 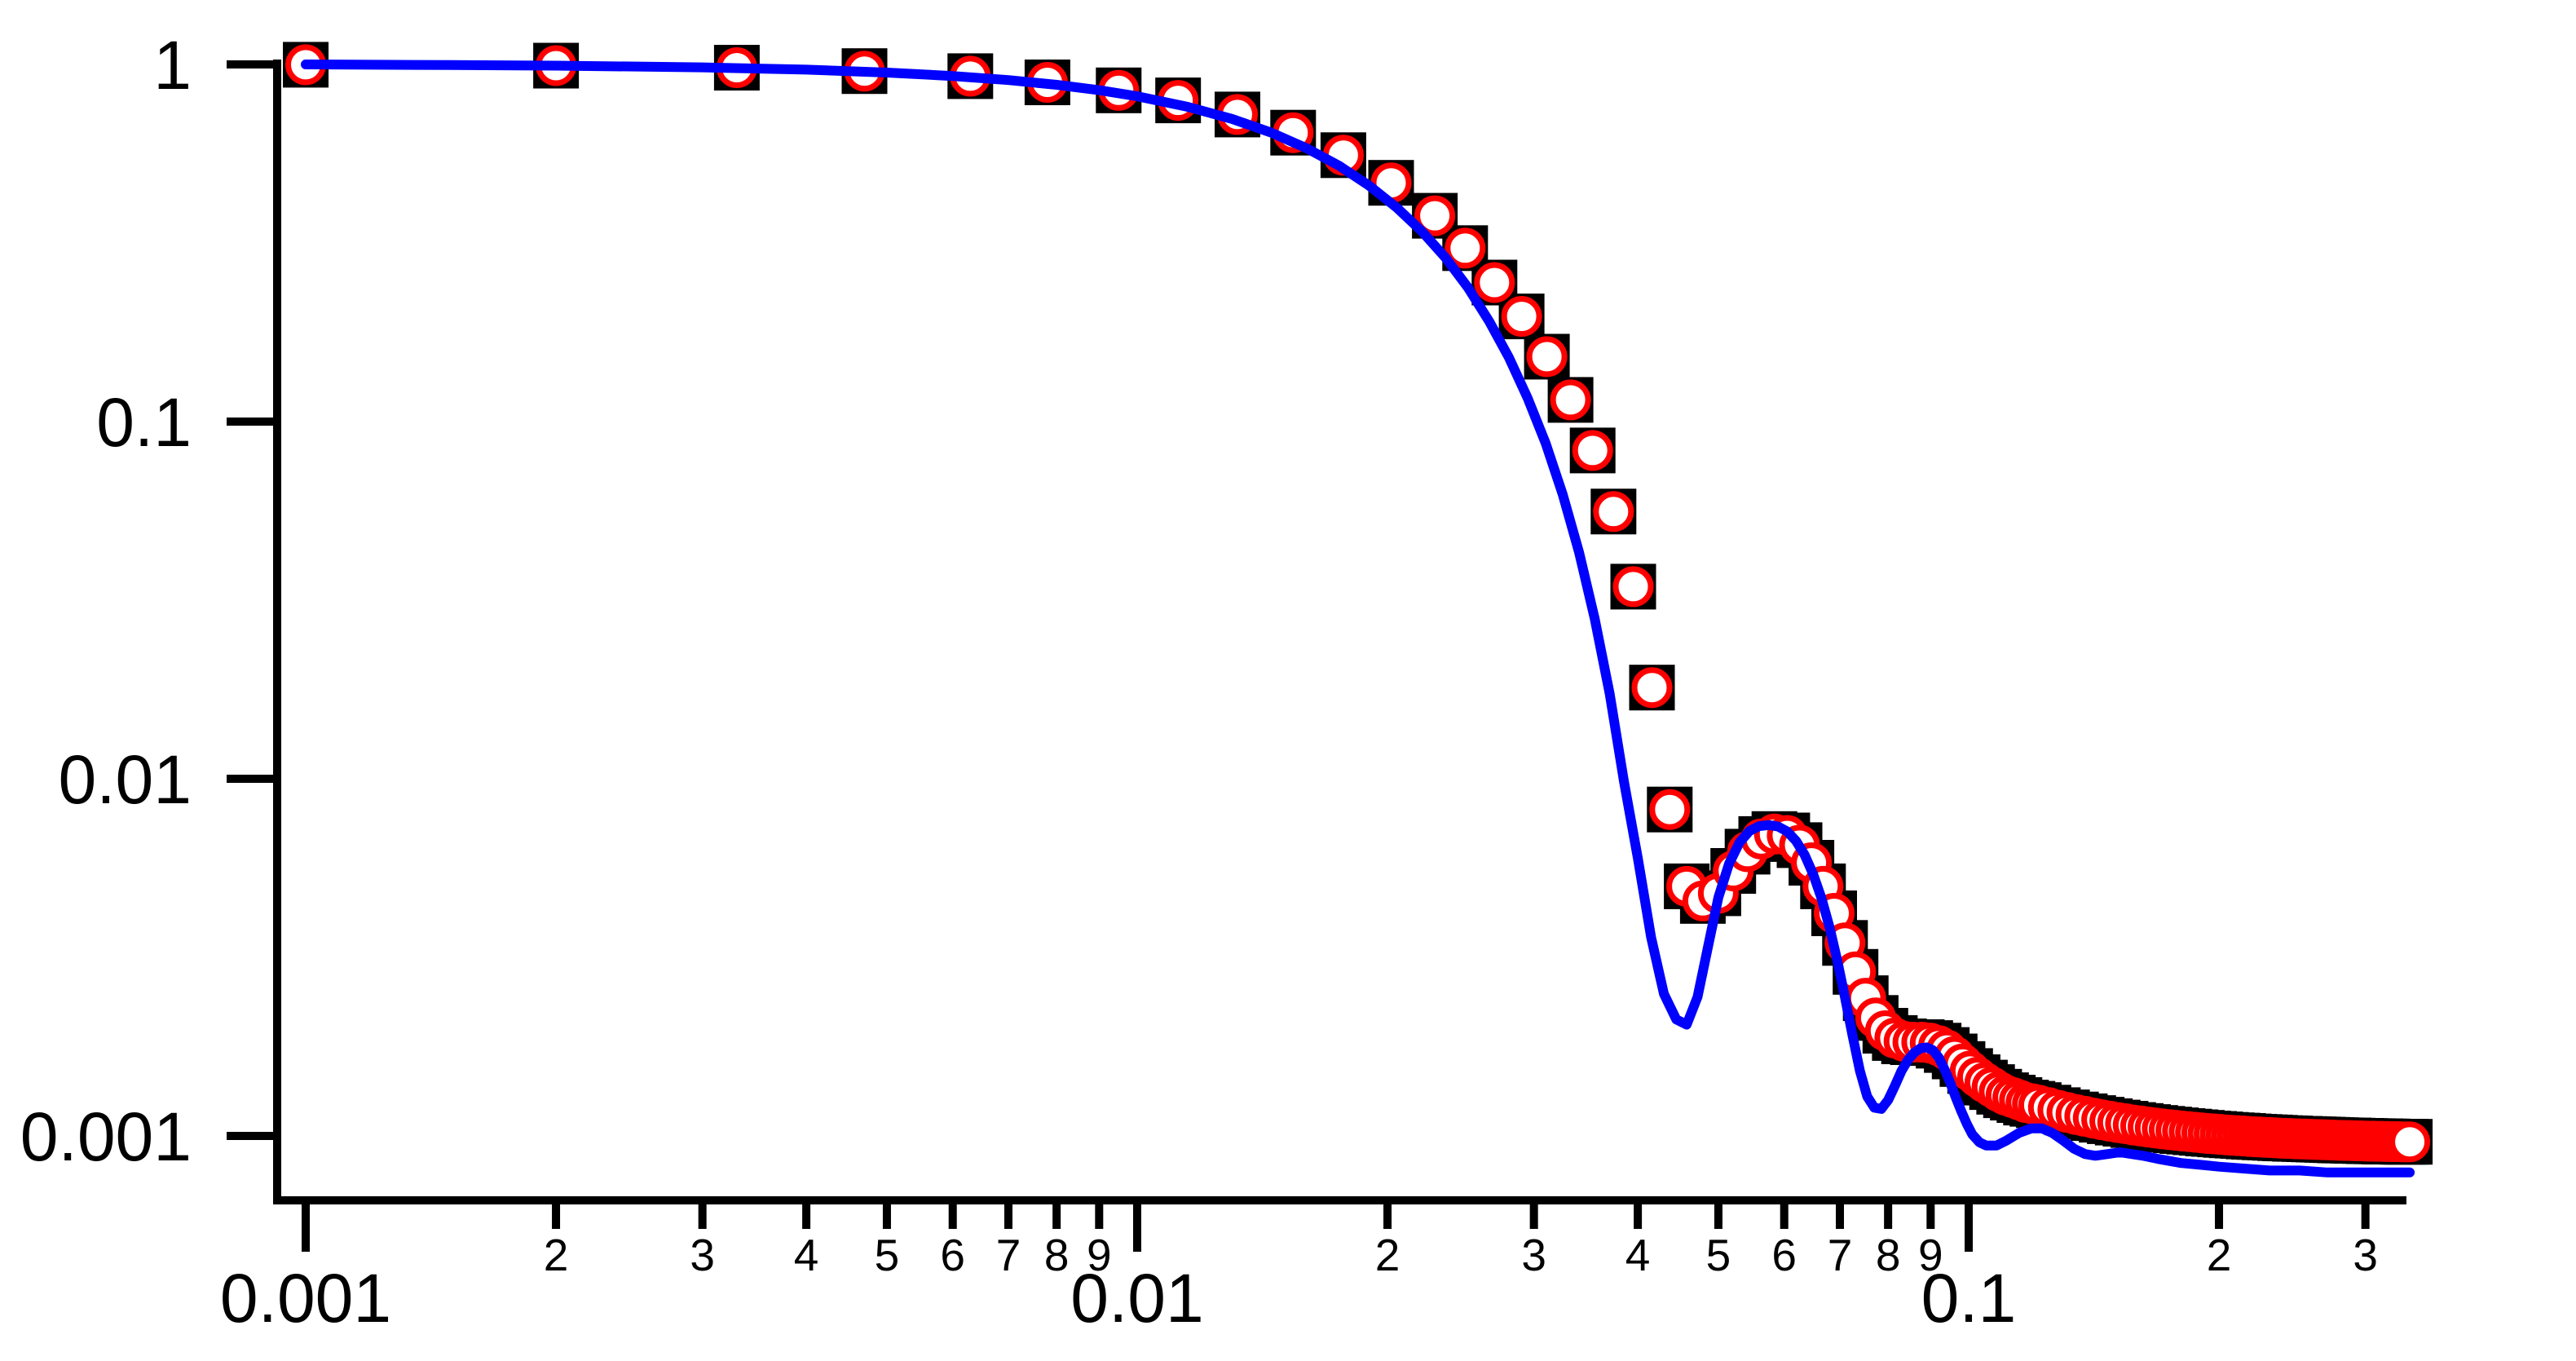 I want to click on y-tick-label: 1, so click(x=172, y=65).